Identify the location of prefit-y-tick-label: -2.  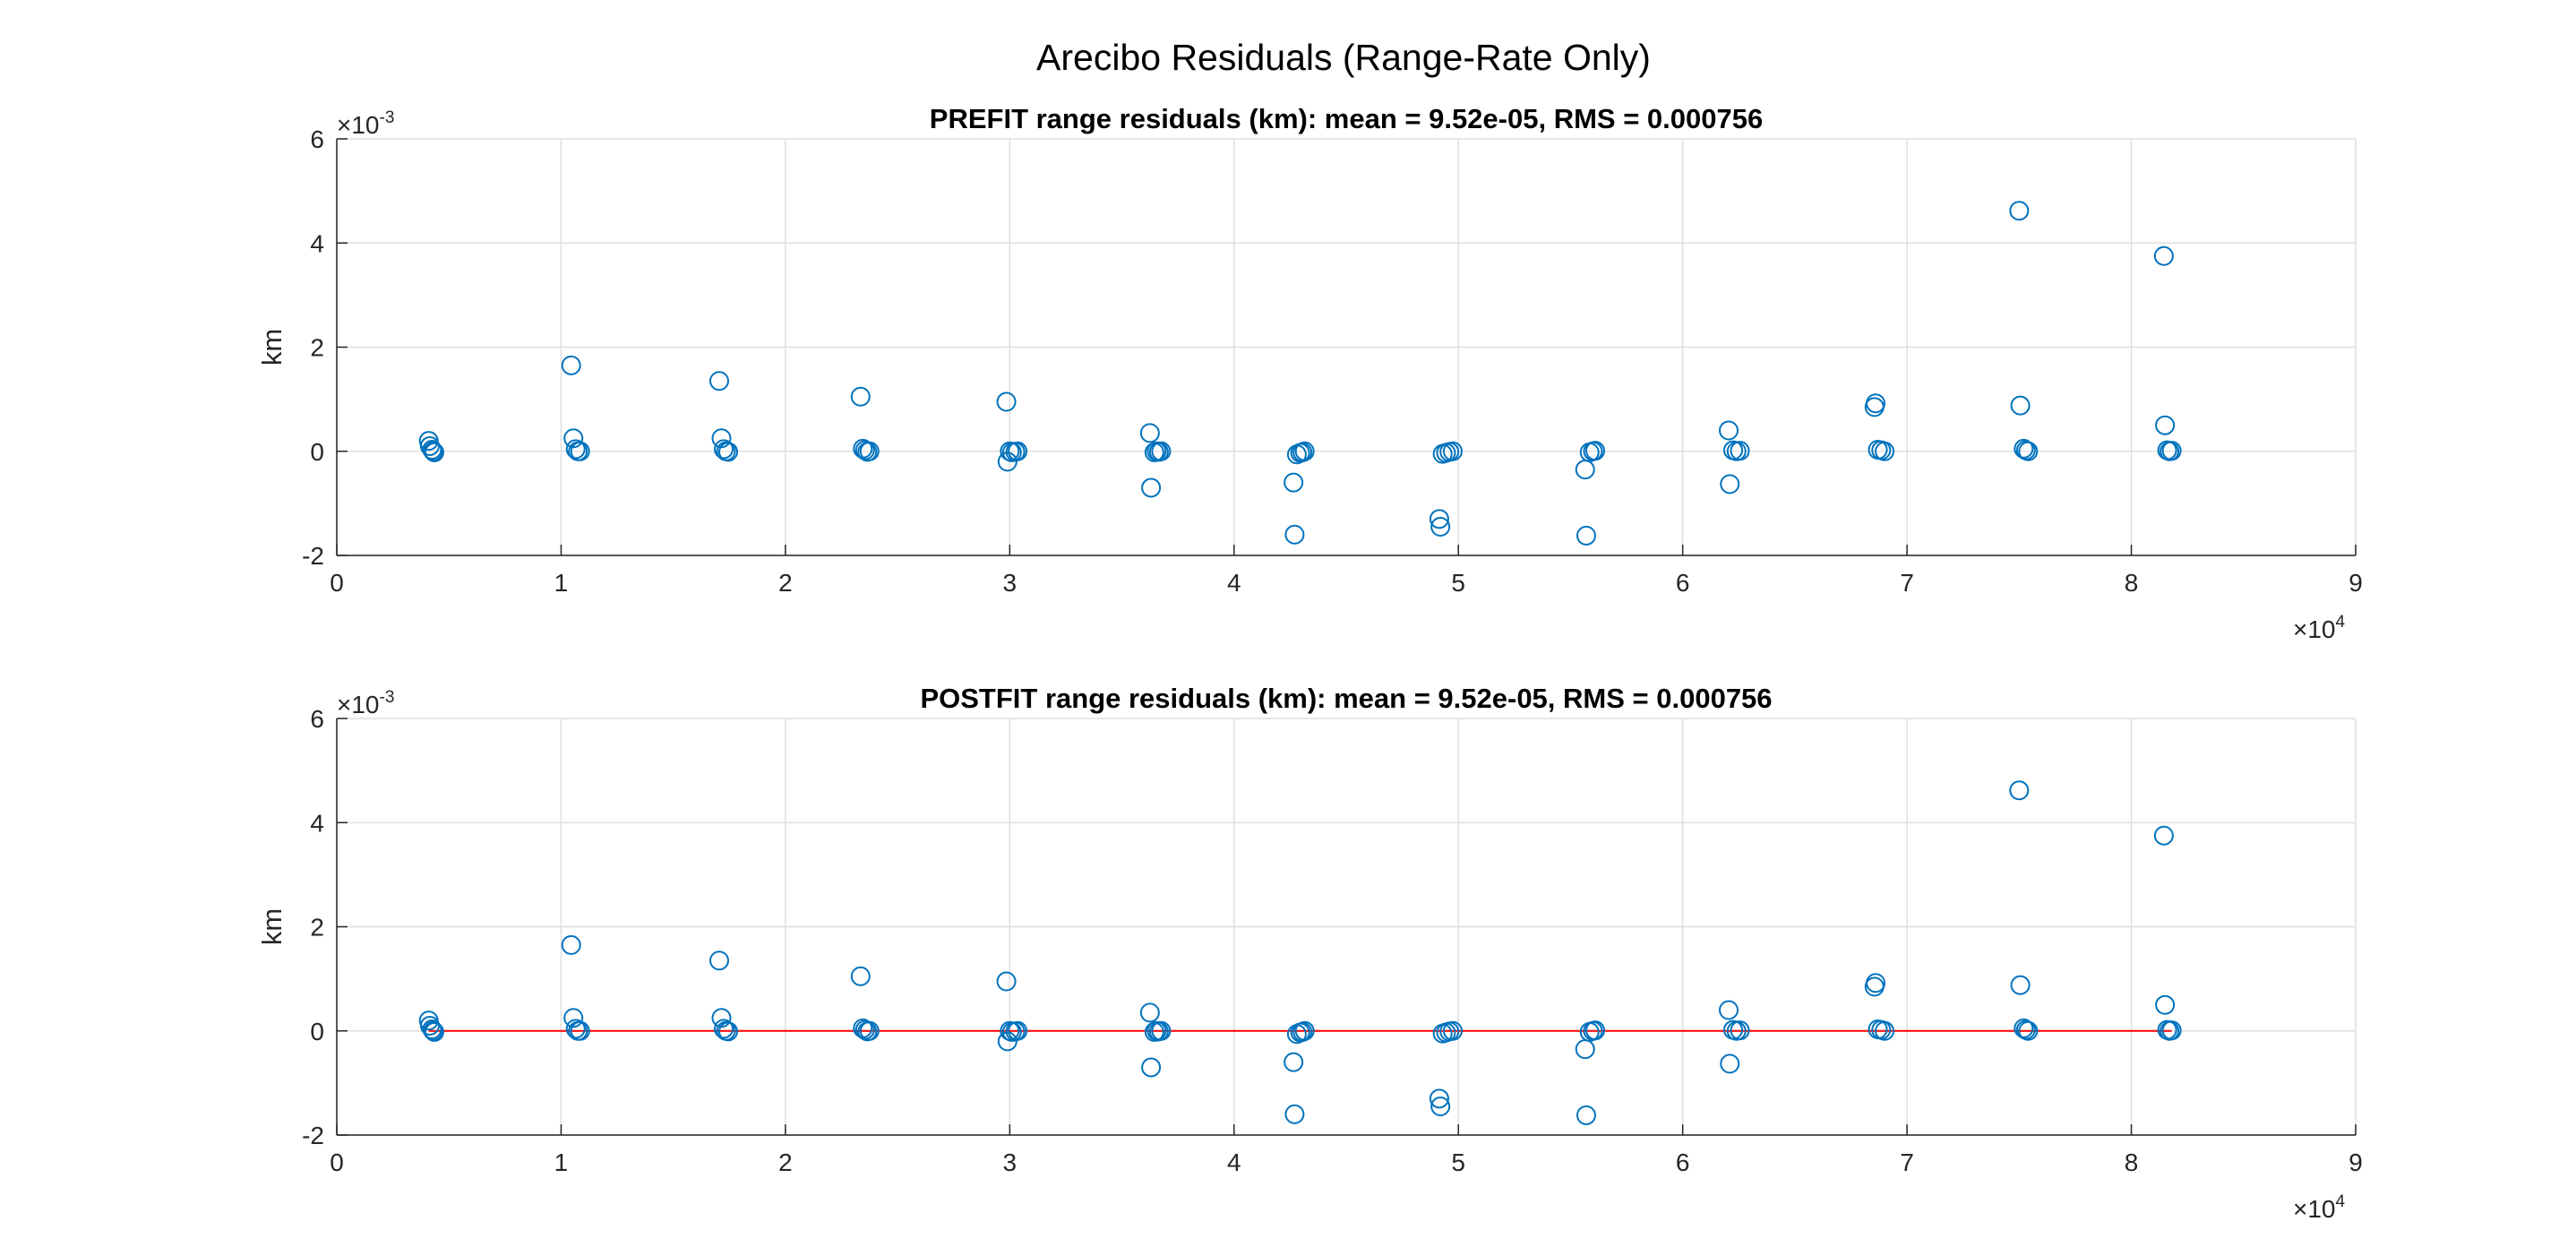
(313, 556).